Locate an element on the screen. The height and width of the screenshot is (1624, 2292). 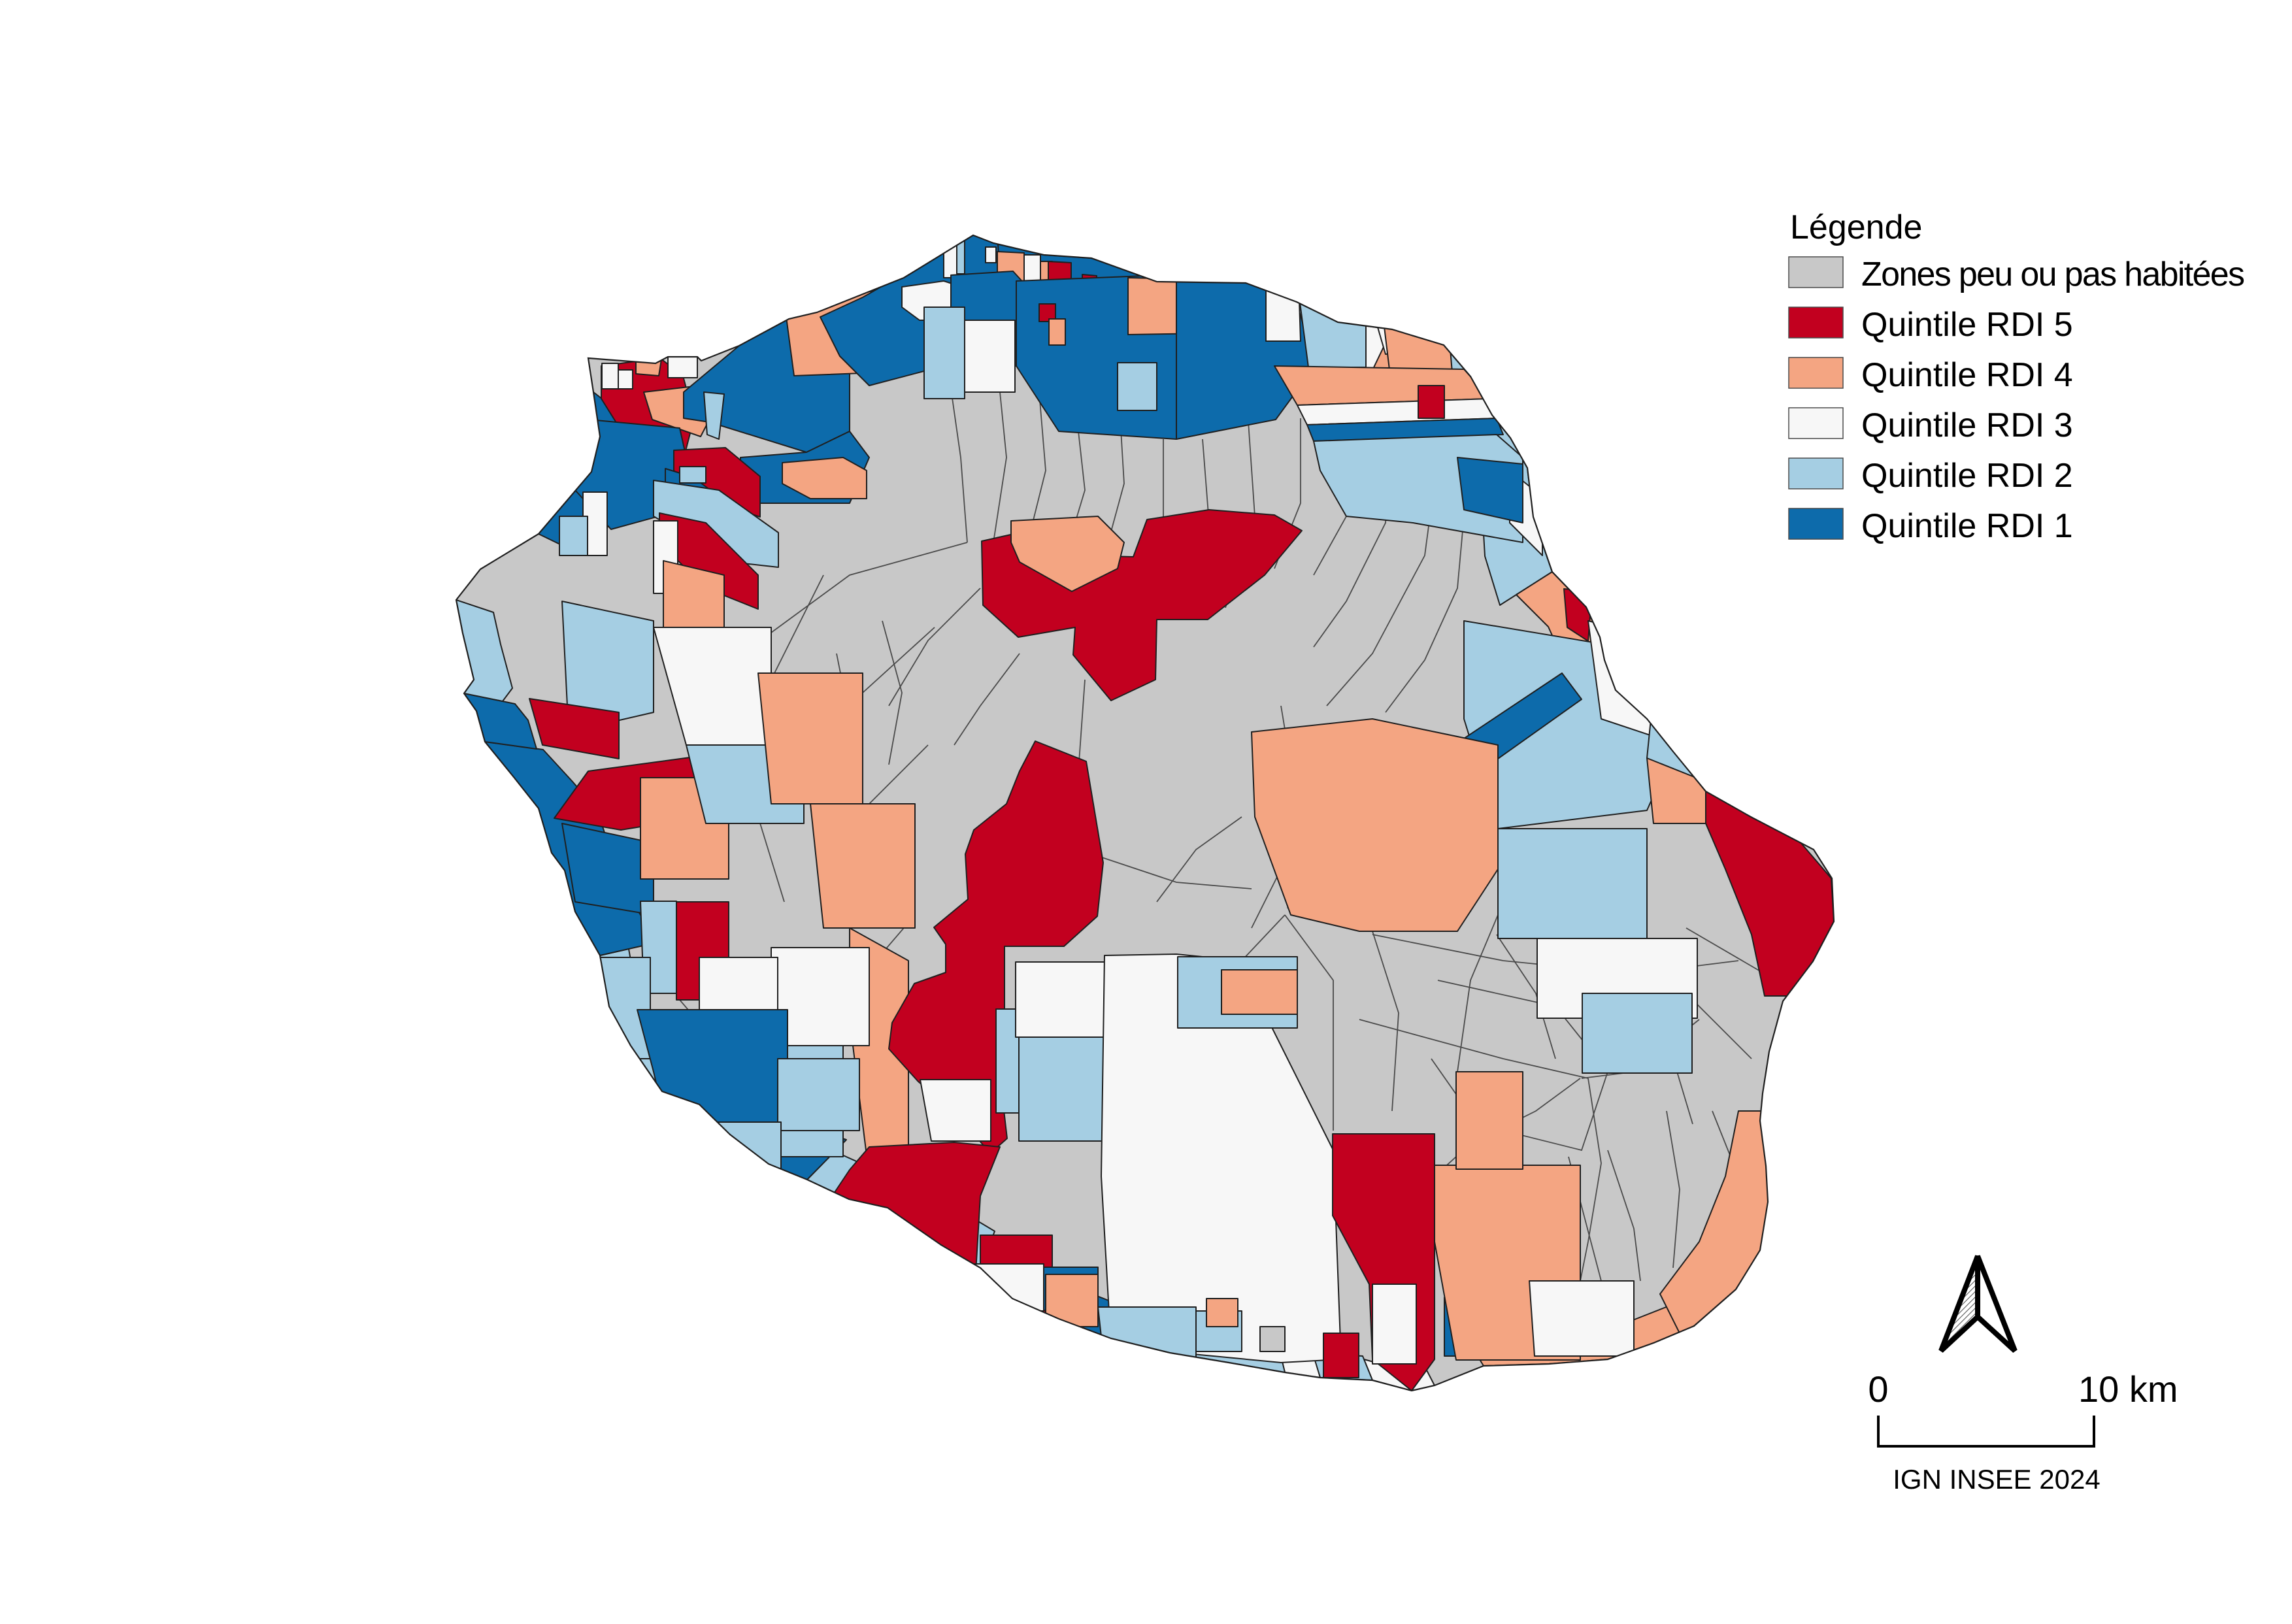
svg-text: 0 is located at coordinates (1878, 1389).